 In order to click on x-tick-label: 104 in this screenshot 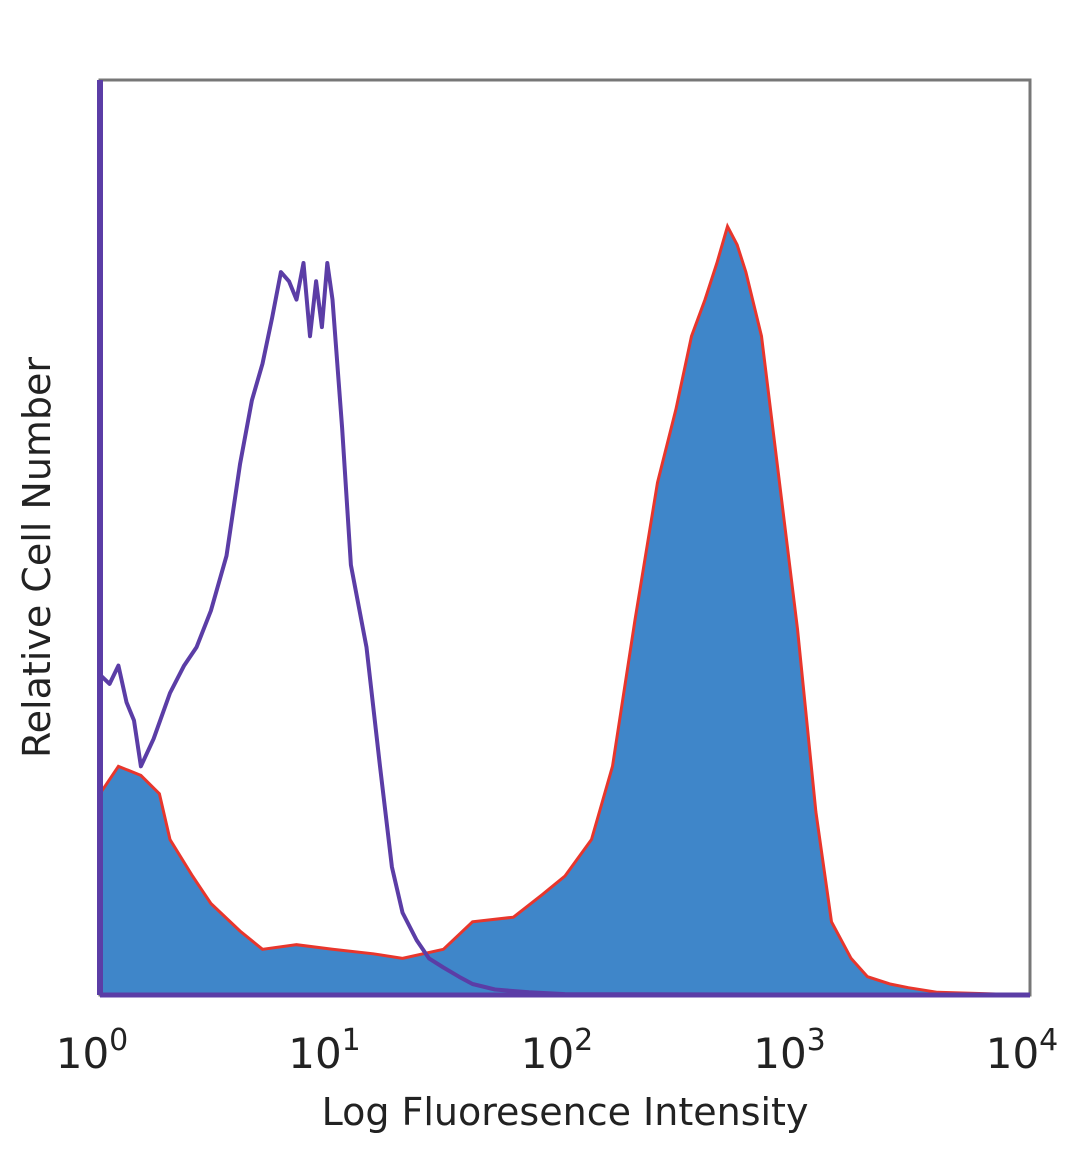, I will do `click(1022, 1050)`.